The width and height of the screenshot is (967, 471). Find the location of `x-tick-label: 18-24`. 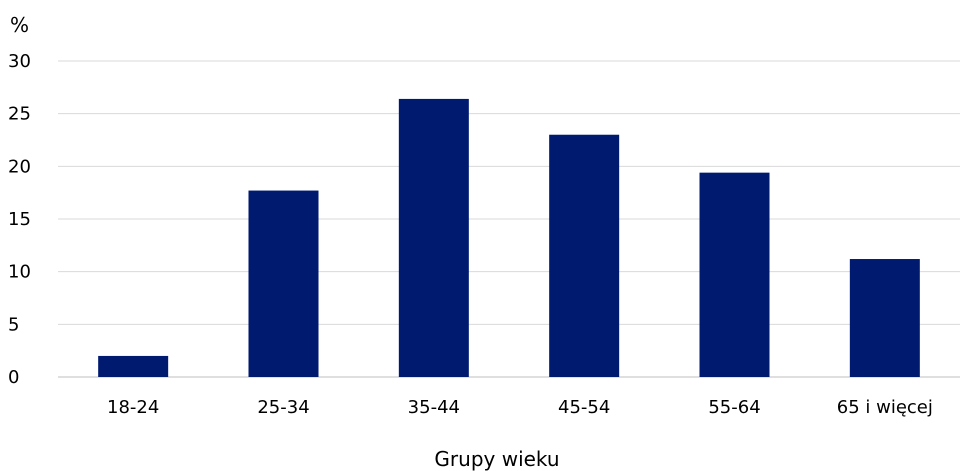

x-tick-label: 18-24 is located at coordinates (133, 407).